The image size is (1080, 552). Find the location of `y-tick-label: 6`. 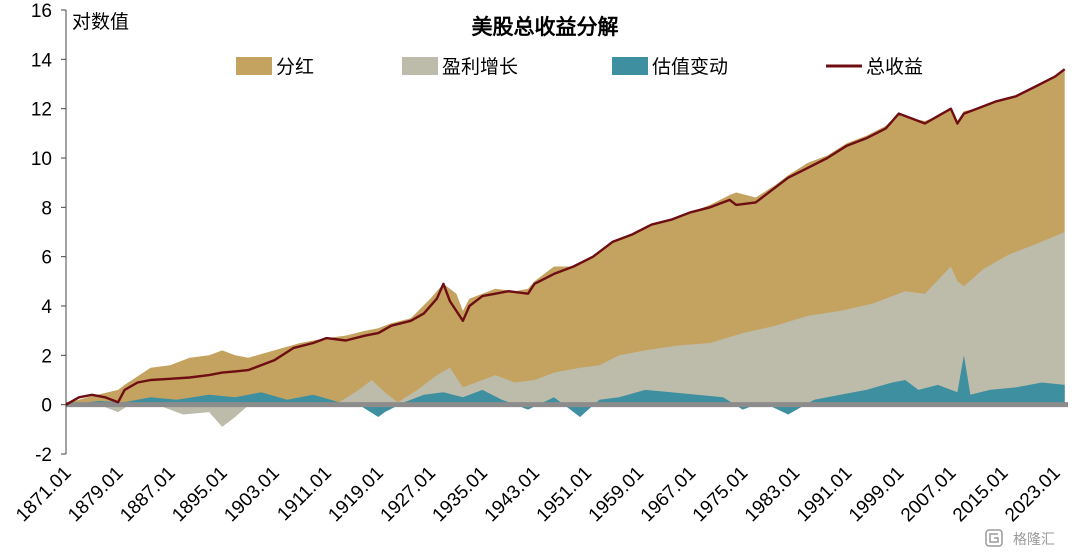

y-tick-label: 6 is located at coordinates (46, 258).